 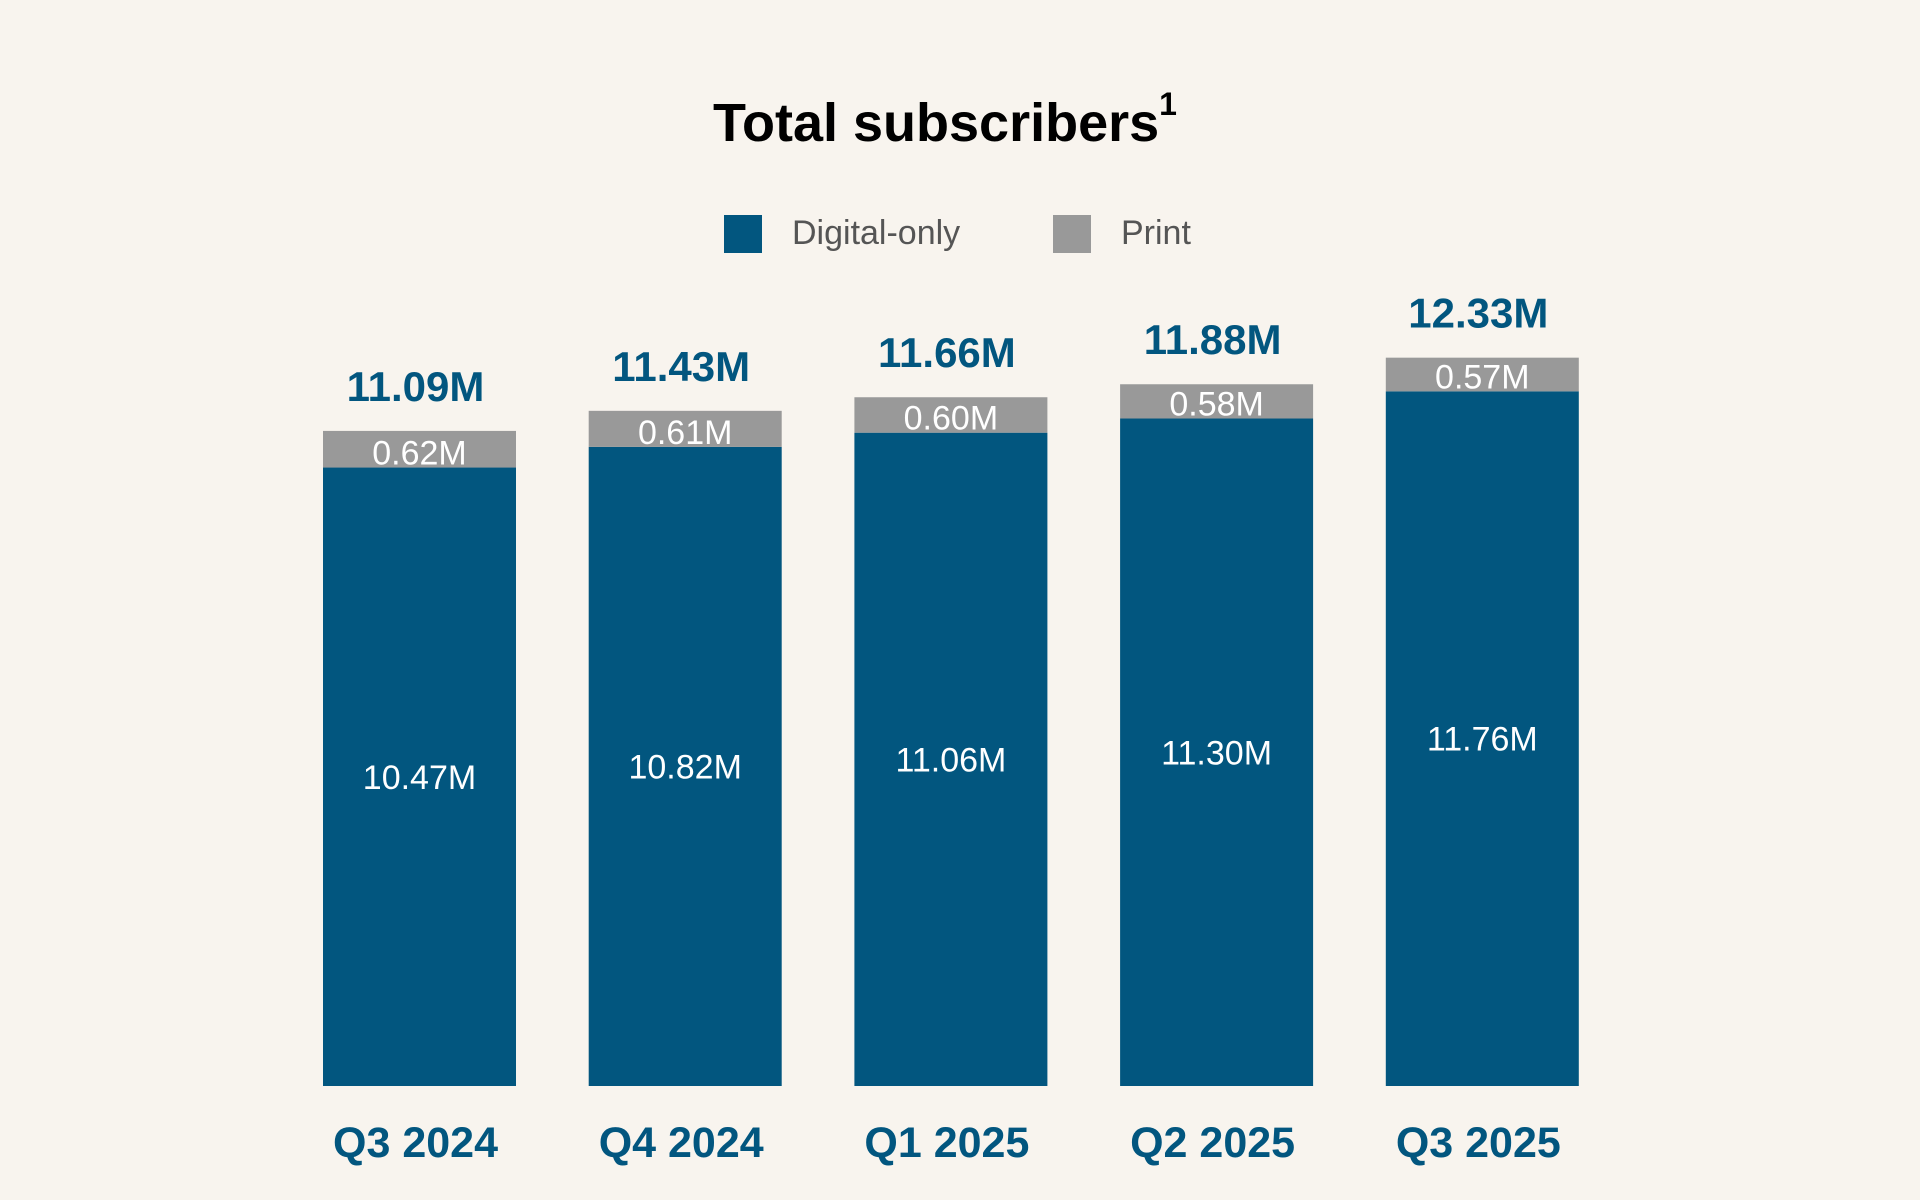 I want to click on x-tick-label: Q3 2025, so click(x=1478, y=1143).